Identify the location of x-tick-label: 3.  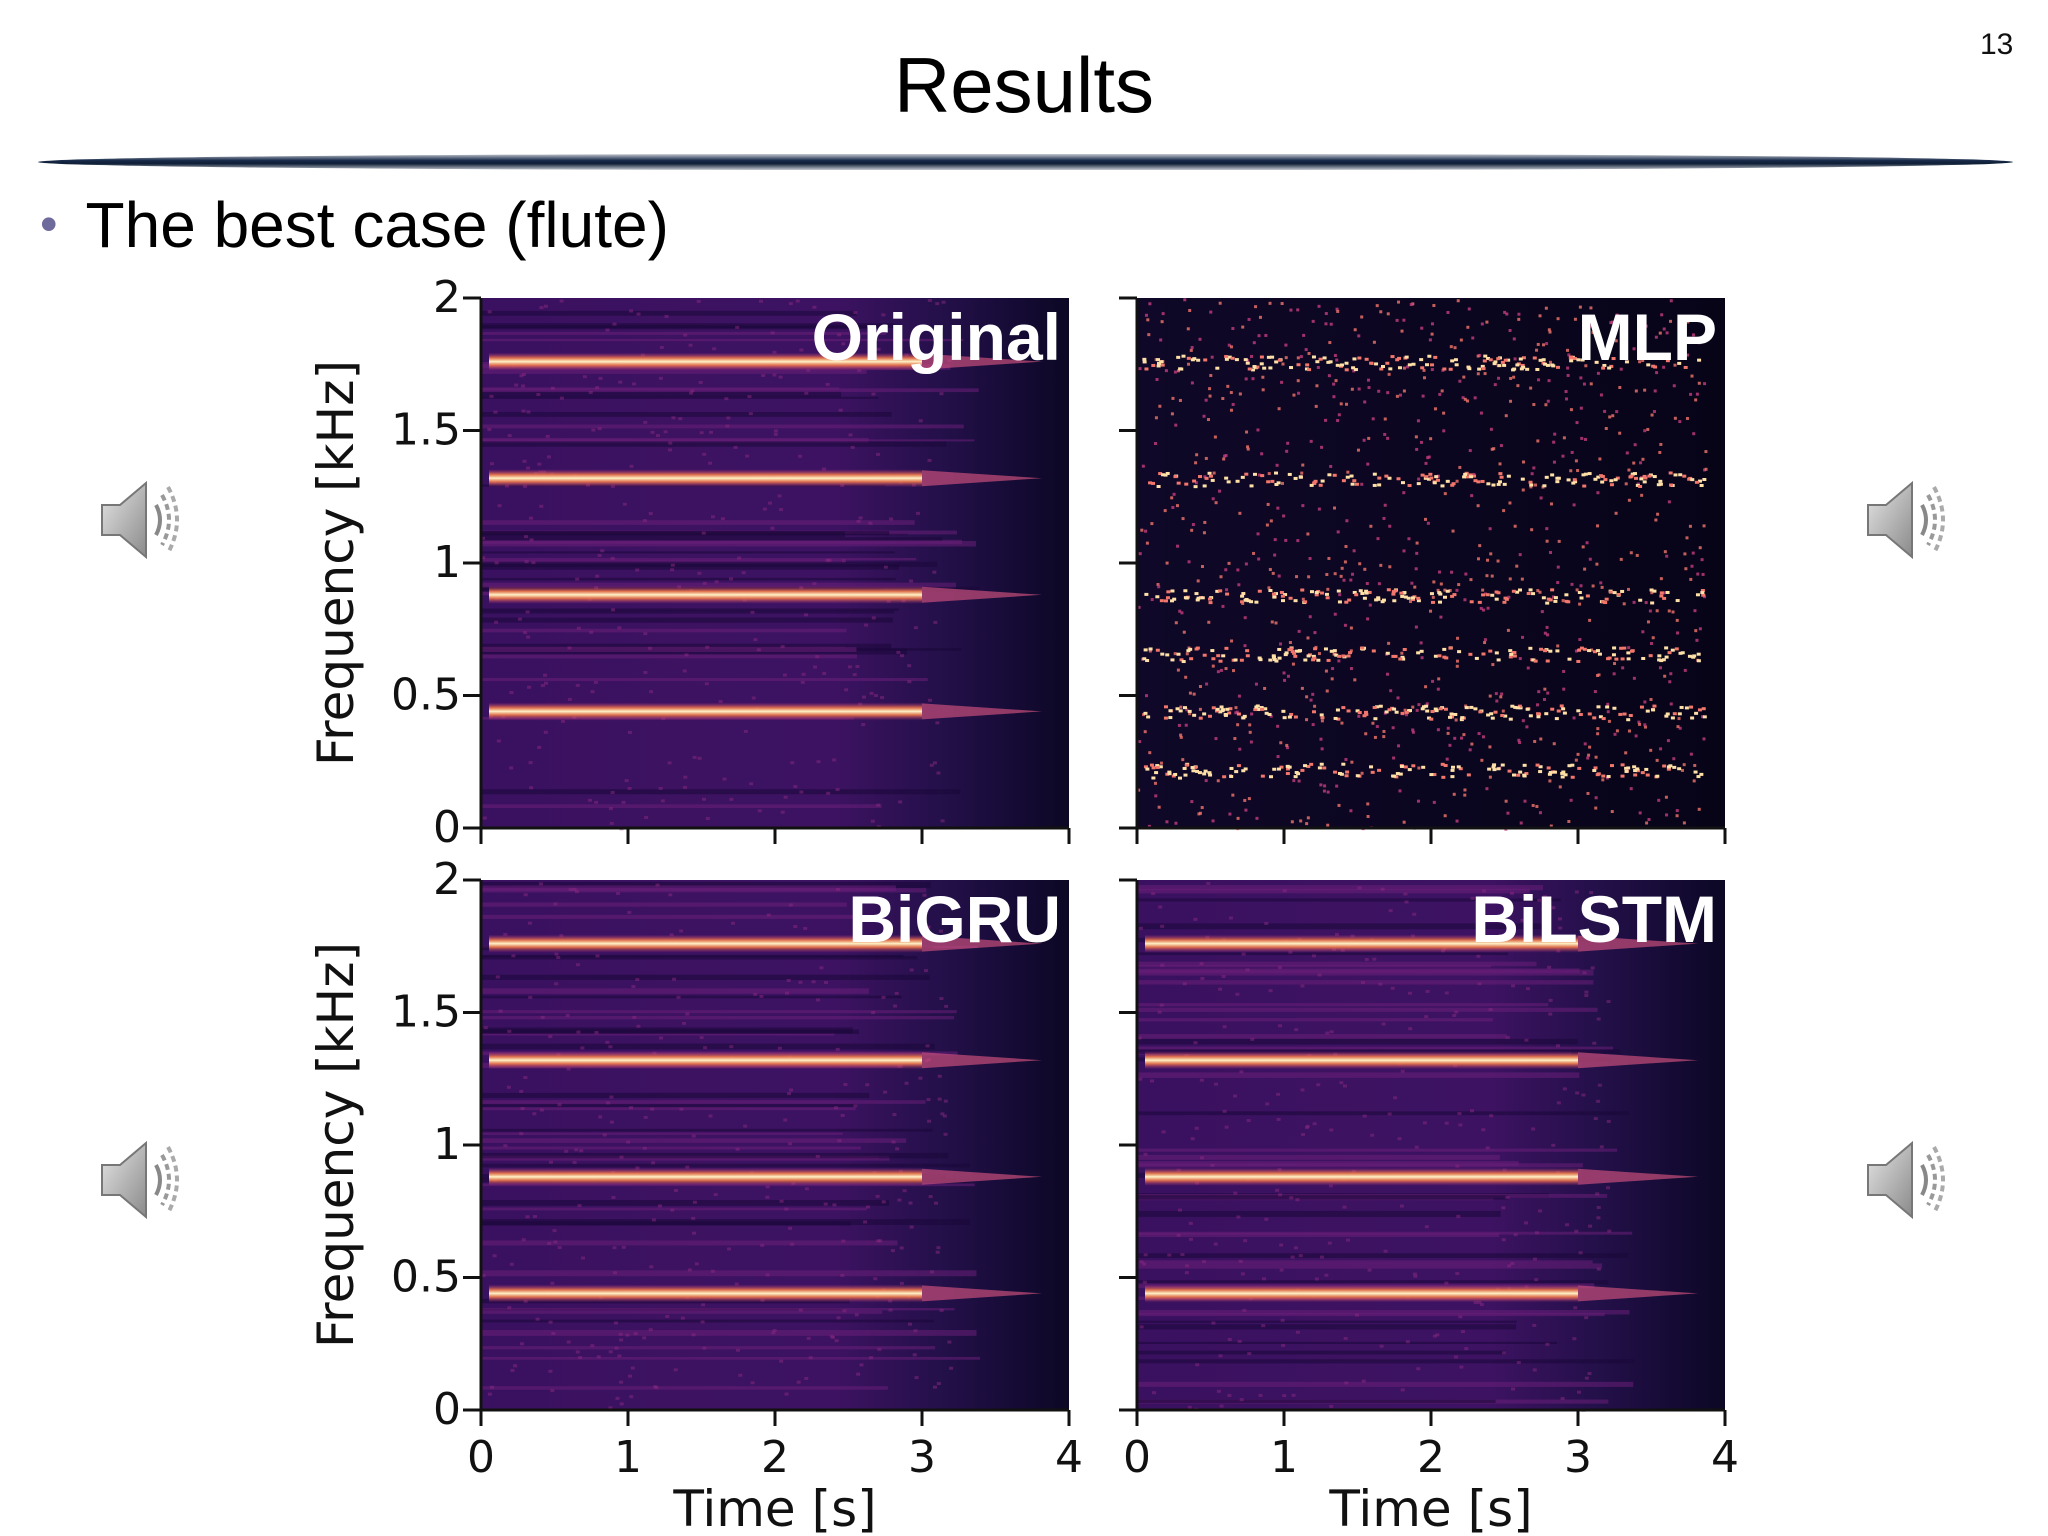
(922, 1457).